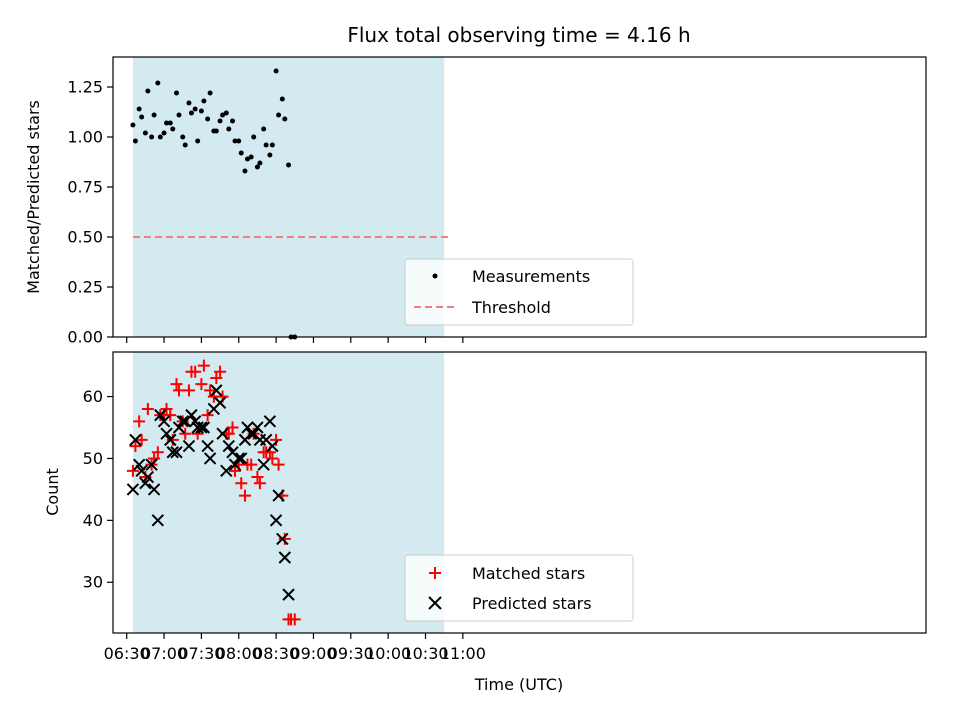  I want to click on legend-measurements-label: Measurements, so click(531, 276).